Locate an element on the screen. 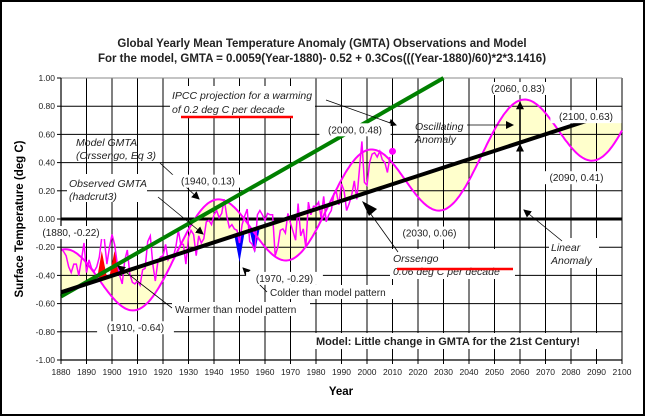  colder-label-bg is located at coordinates (332, 292).